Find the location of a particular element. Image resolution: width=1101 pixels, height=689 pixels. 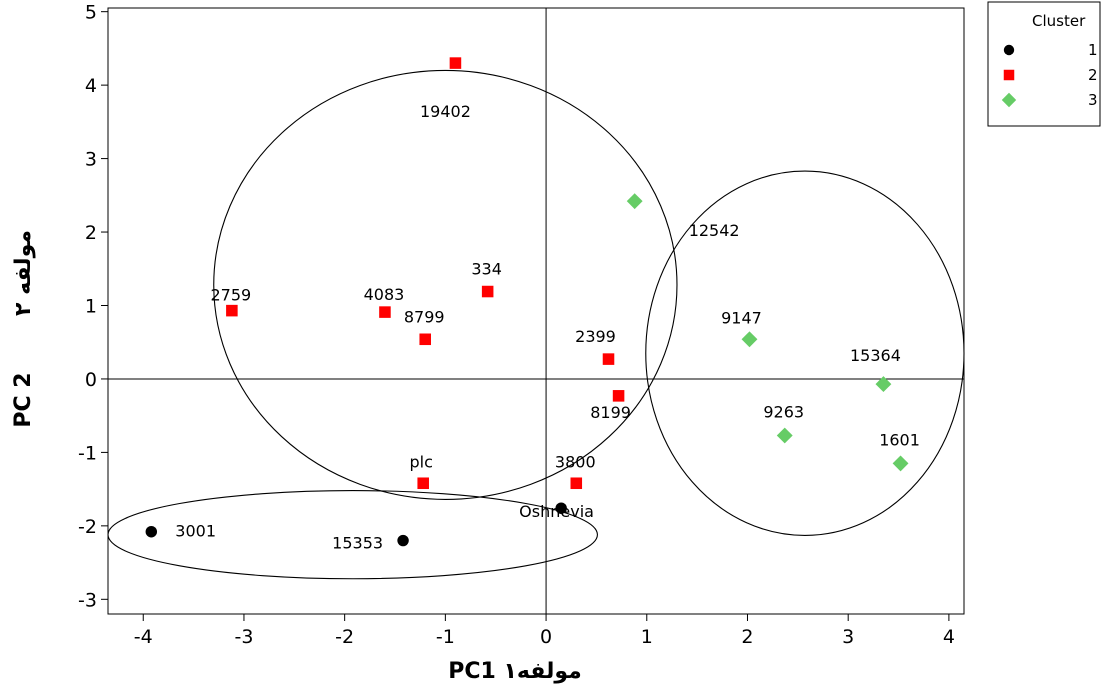

y-tick-label: -2 is located at coordinates (87, 527).